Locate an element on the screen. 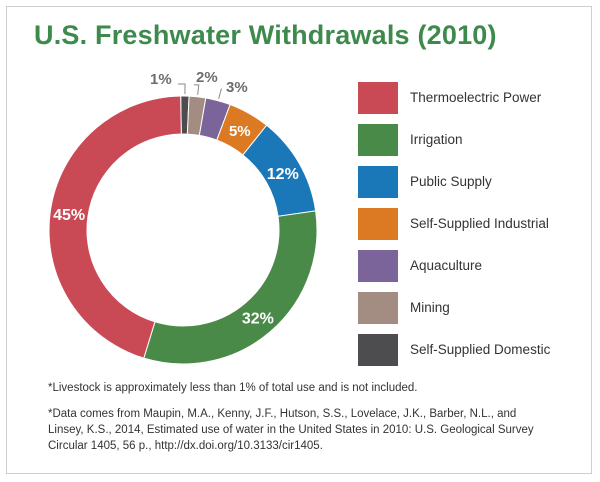 This screenshot has width=600, height=482. legend-item: Self-Supplied Industrial is located at coordinates (463, 224).